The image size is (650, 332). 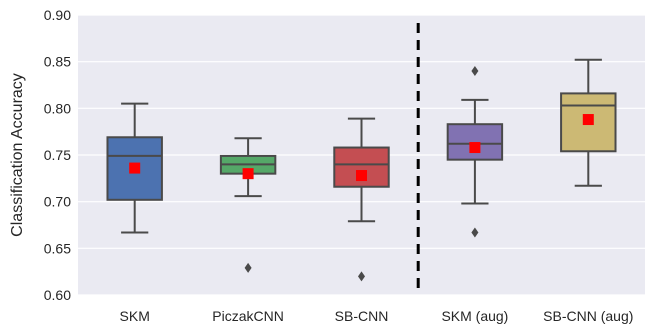 What do you see at coordinates (248, 316) in the screenshot?
I see `x-tick-label: PiczakCNN` at bounding box center [248, 316].